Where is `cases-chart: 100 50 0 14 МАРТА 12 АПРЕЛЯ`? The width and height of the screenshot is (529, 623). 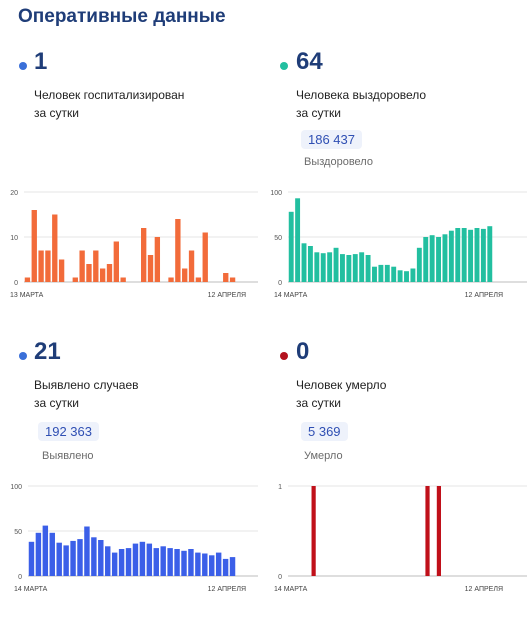
cases-chart: 100 50 0 14 МАРТА 12 АПРЕЛЯ is located at coordinates (134, 538).